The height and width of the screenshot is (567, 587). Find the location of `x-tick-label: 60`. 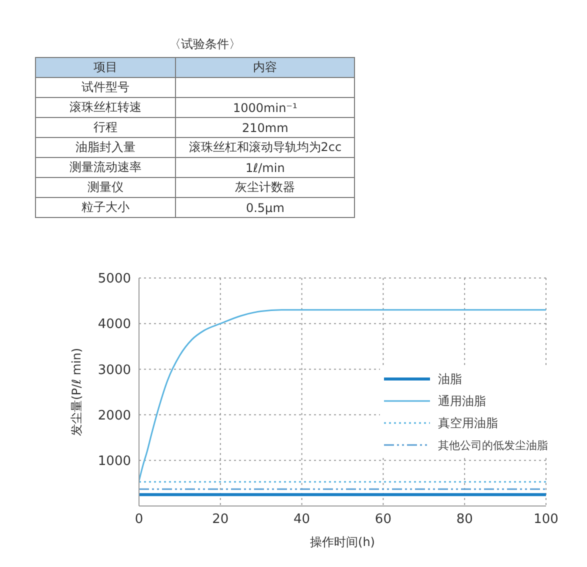

x-tick-label: 60 is located at coordinates (383, 520).